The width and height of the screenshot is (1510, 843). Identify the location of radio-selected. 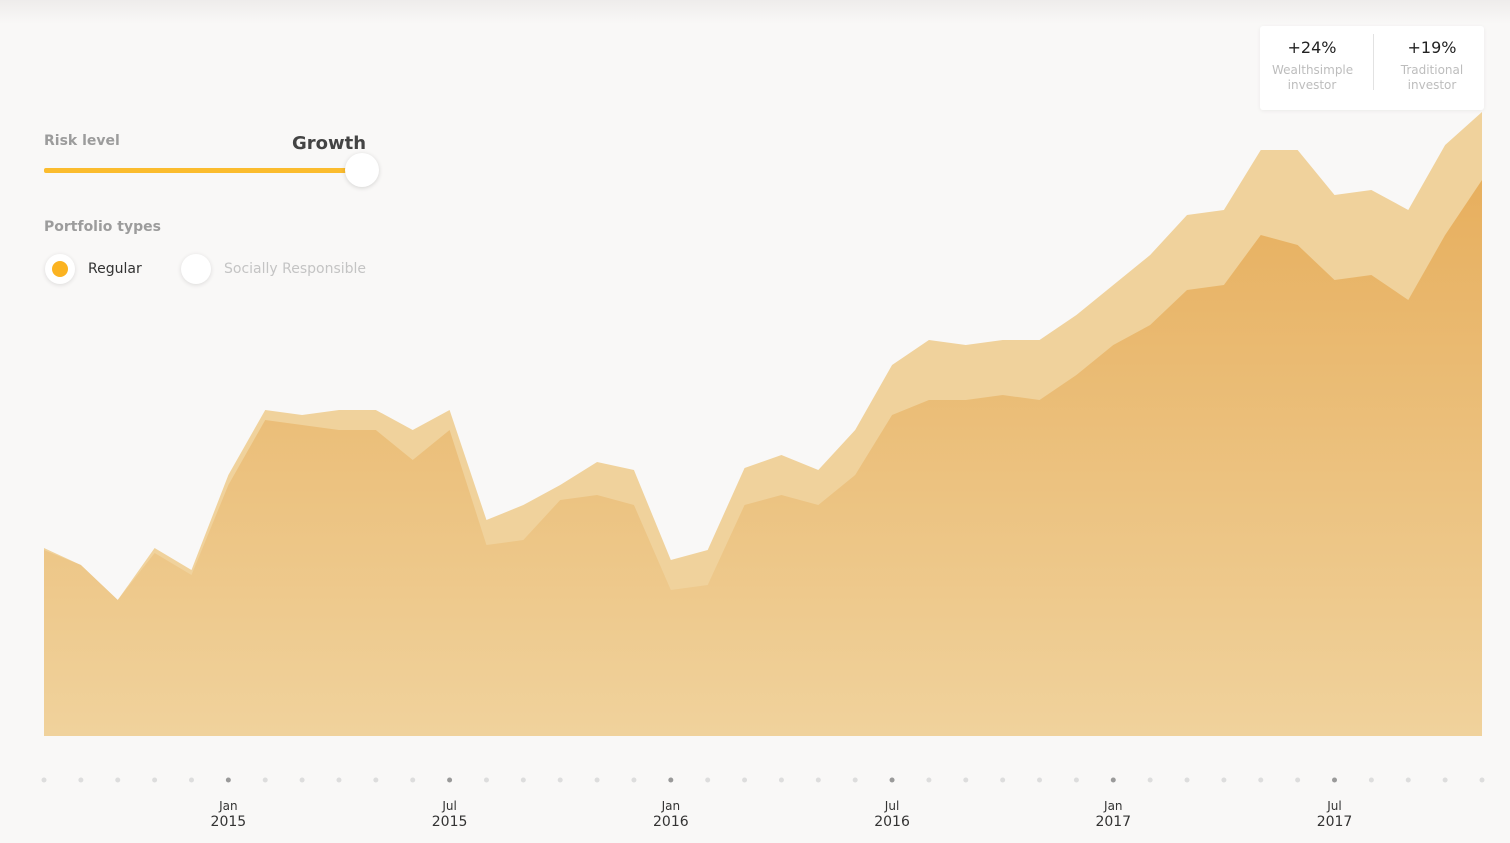
(60, 269).